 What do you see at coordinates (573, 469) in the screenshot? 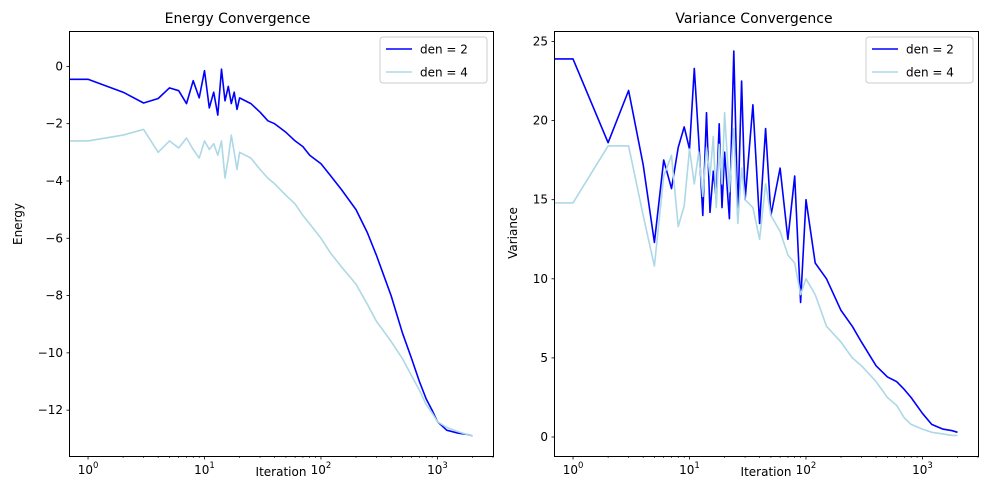
I see `variance-x-tick-label: 10⁰` at bounding box center [573, 469].